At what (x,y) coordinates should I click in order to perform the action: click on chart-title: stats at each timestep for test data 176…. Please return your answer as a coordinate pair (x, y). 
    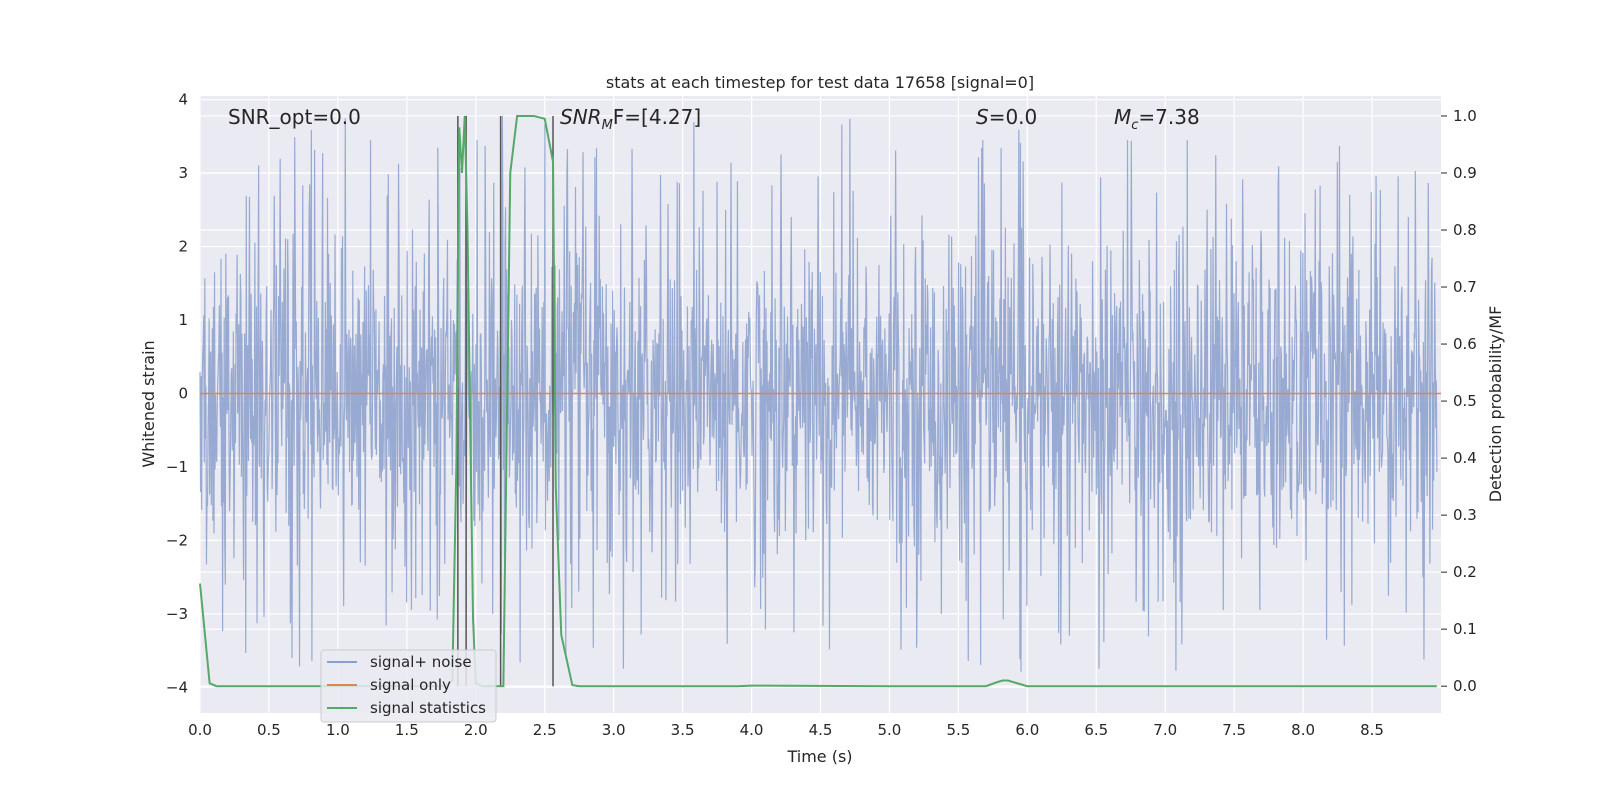
    Looking at the image, I should click on (820, 82).